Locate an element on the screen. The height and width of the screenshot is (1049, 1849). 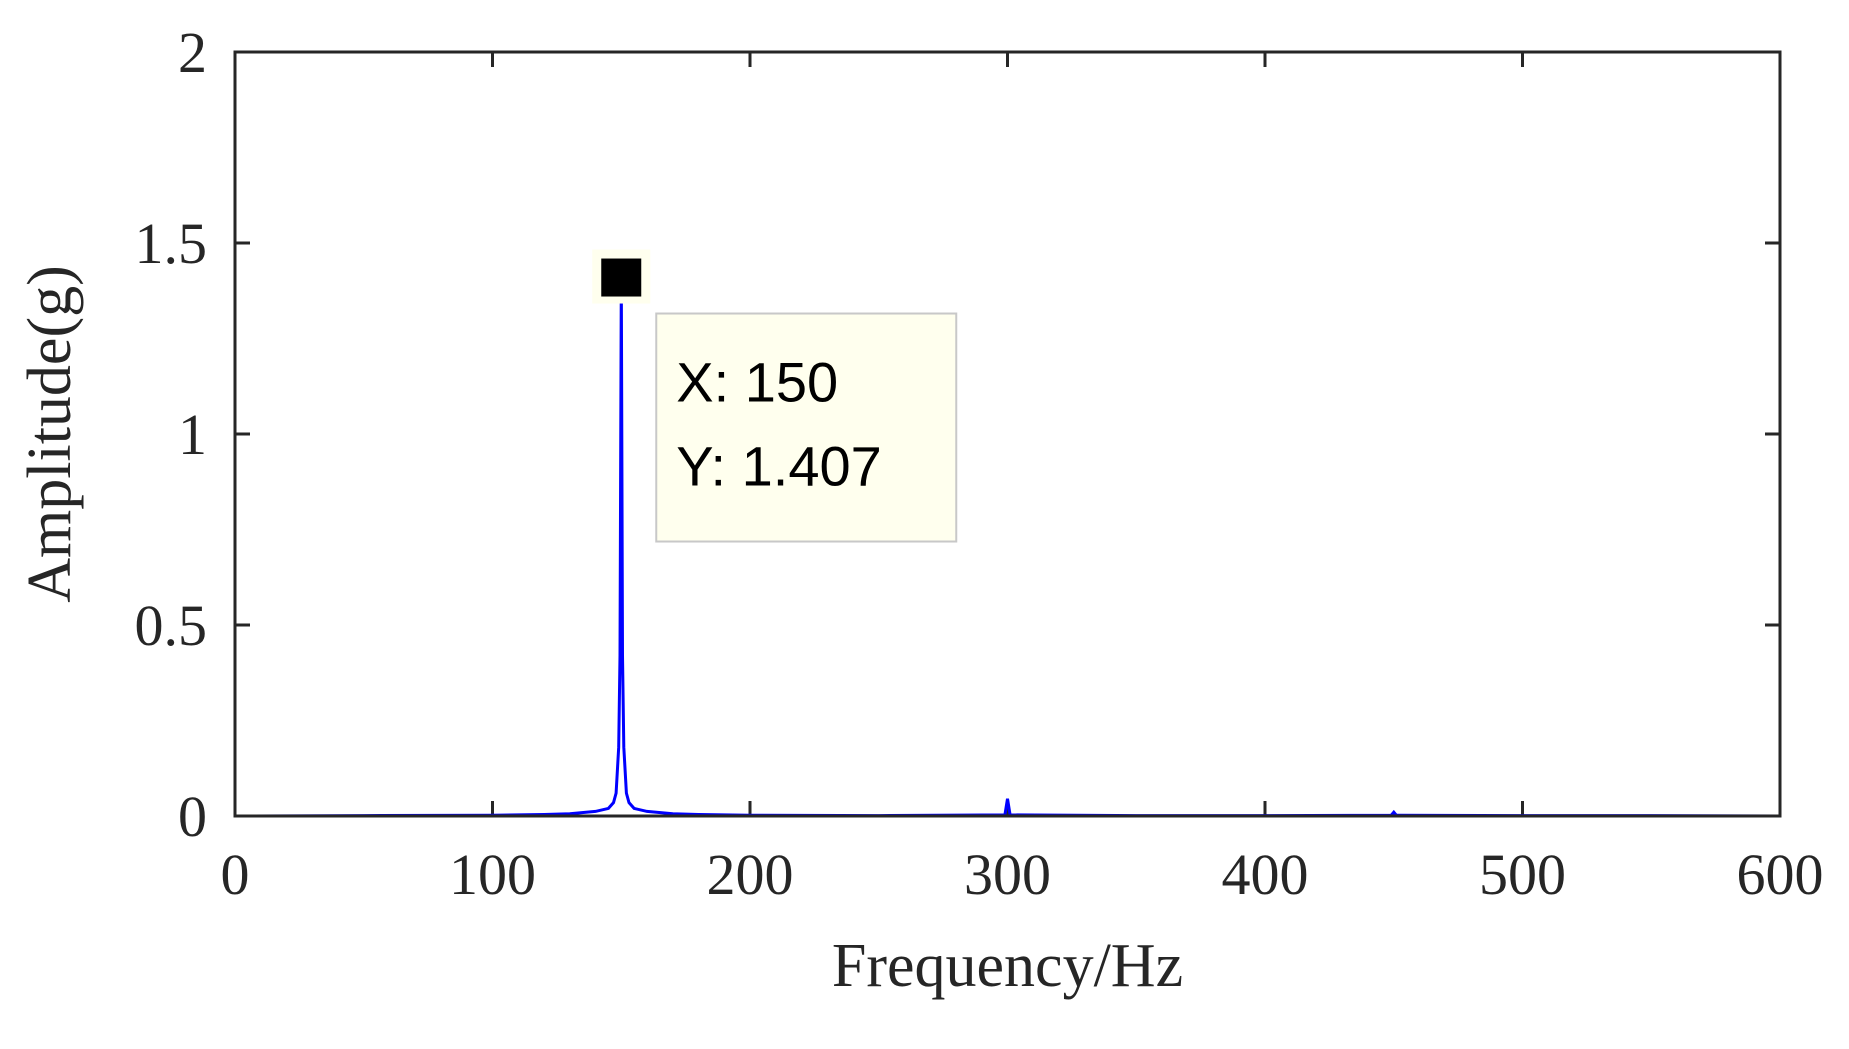
x-tick-label: 300 is located at coordinates (1007, 874).